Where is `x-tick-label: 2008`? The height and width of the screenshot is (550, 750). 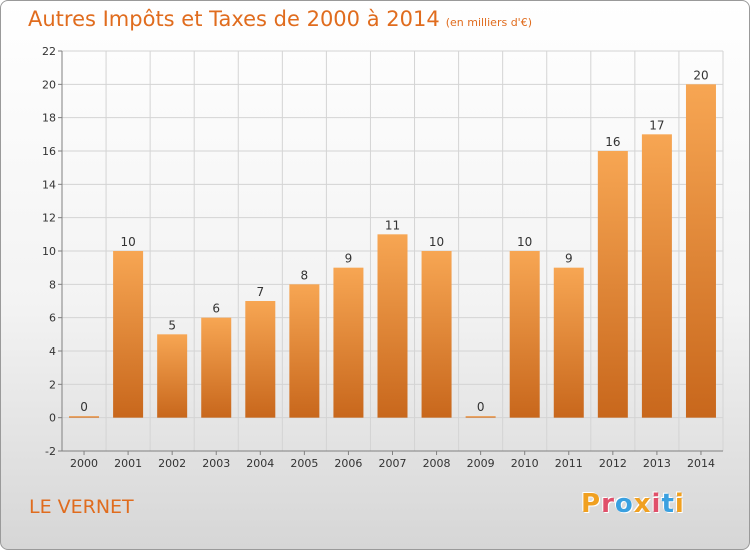
x-tick-label: 2008 is located at coordinates (437, 463).